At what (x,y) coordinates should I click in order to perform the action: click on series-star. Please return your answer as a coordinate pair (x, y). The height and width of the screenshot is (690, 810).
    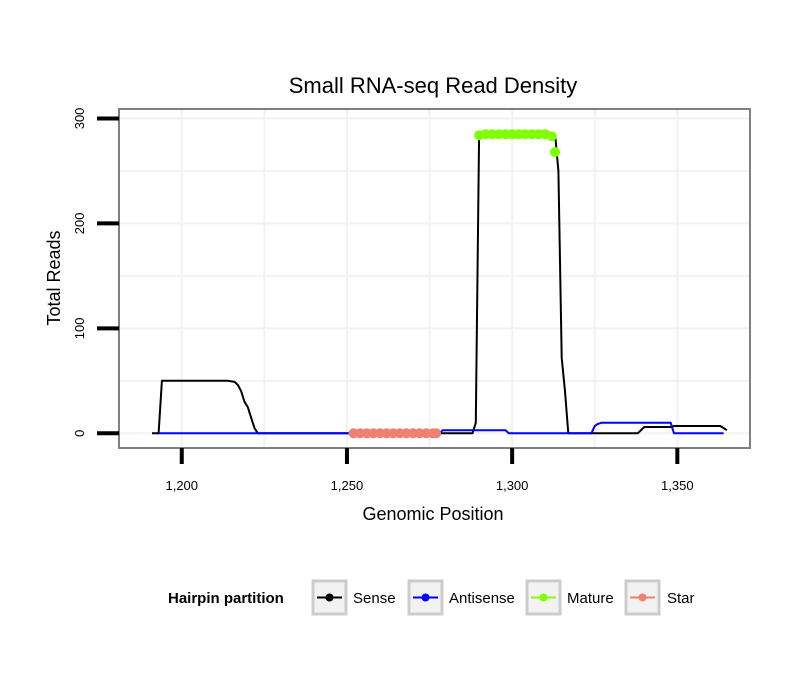
    Looking at the image, I should click on (395, 433).